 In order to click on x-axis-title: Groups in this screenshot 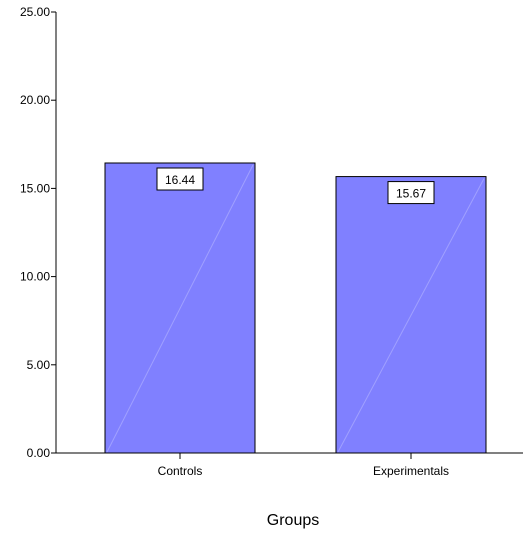, I will do `click(293, 520)`.